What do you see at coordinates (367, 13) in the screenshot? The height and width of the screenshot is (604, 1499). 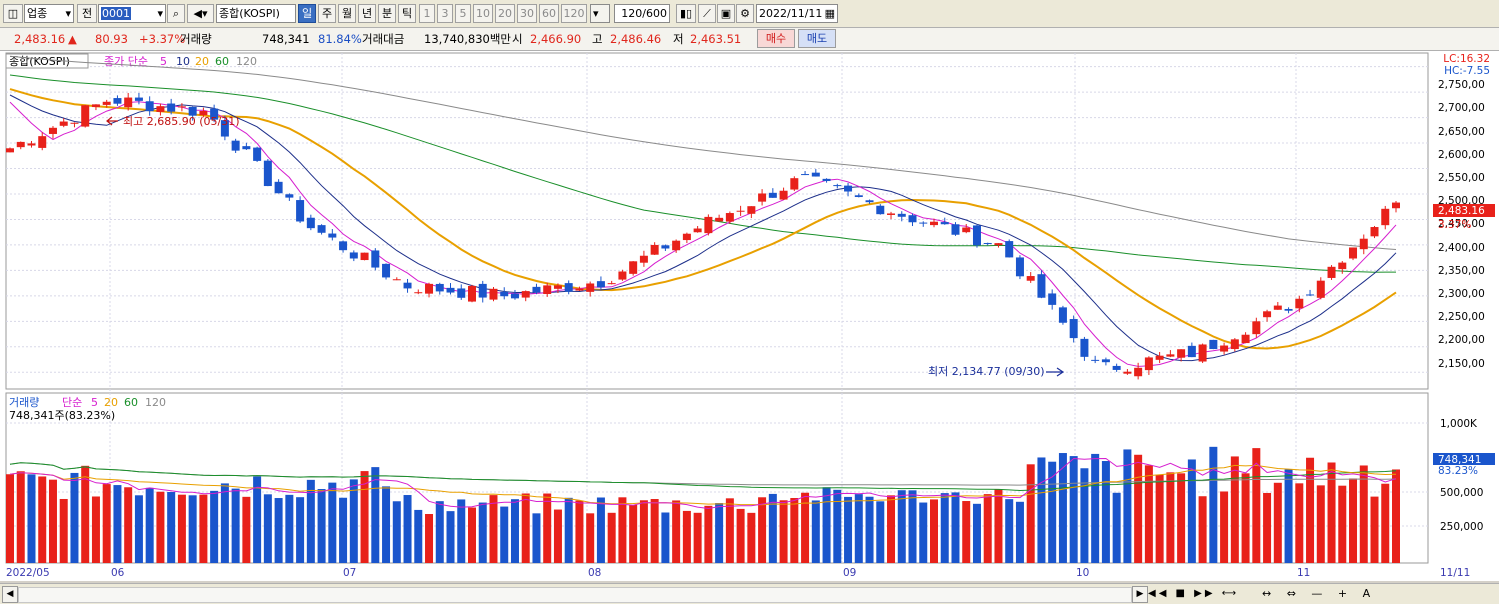 I see `period-year: 년` at bounding box center [367, 13].